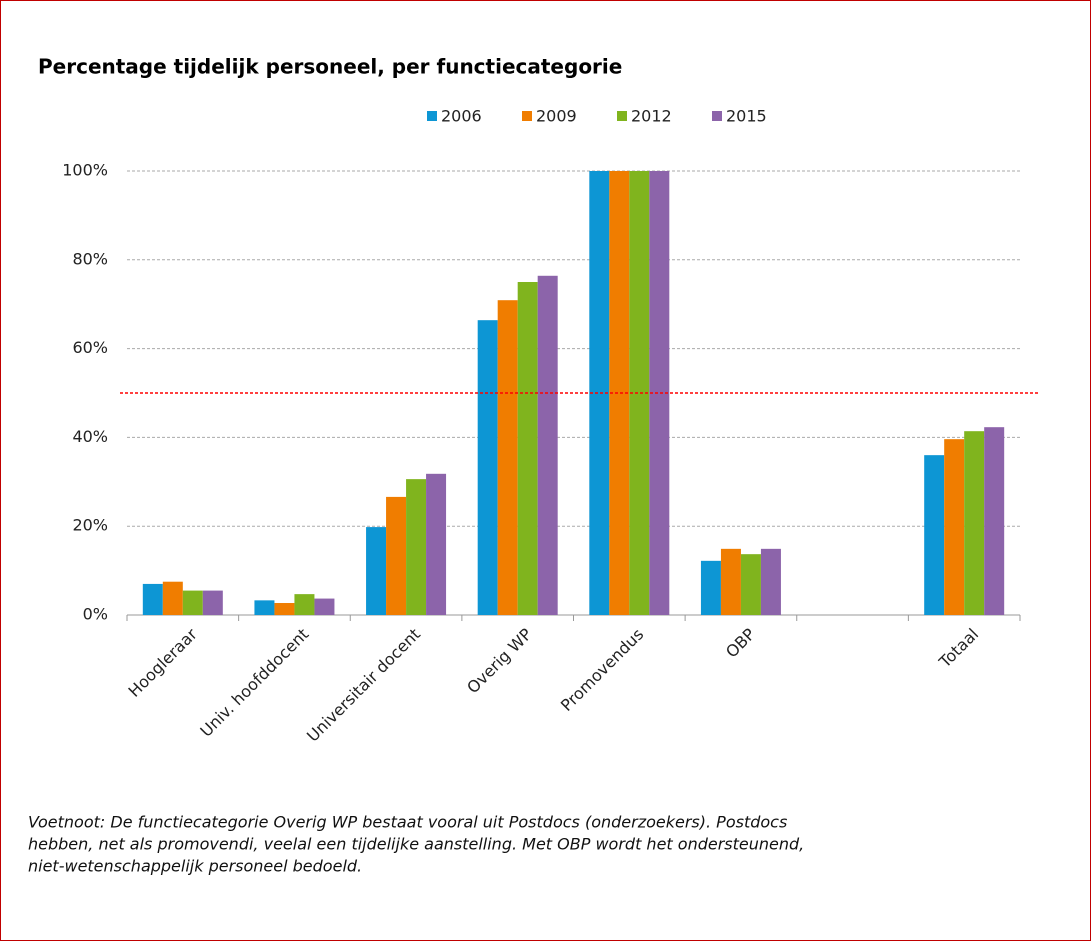 The image size is (1091, 941). I want to click on legend-label: 2012, so click(651, 116).